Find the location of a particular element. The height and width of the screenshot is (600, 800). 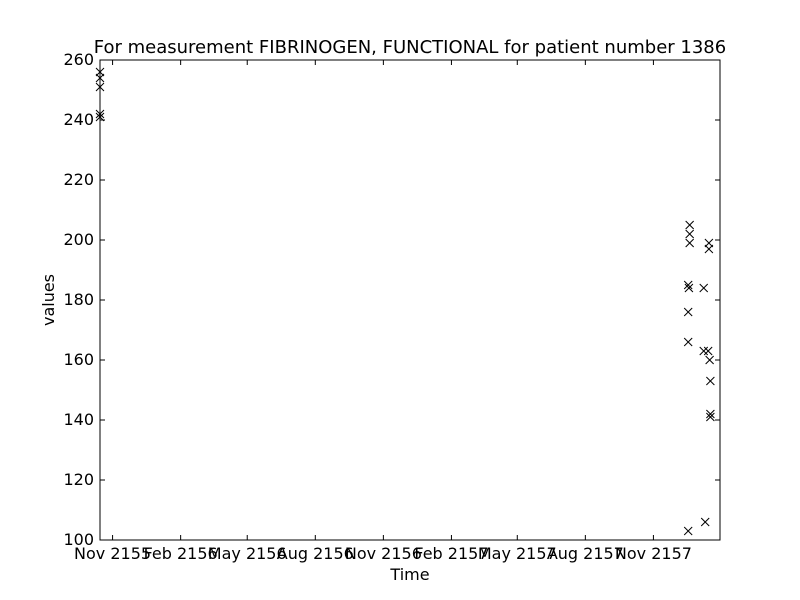

y-tick-label: 180 is located at coordinates (78, 299).